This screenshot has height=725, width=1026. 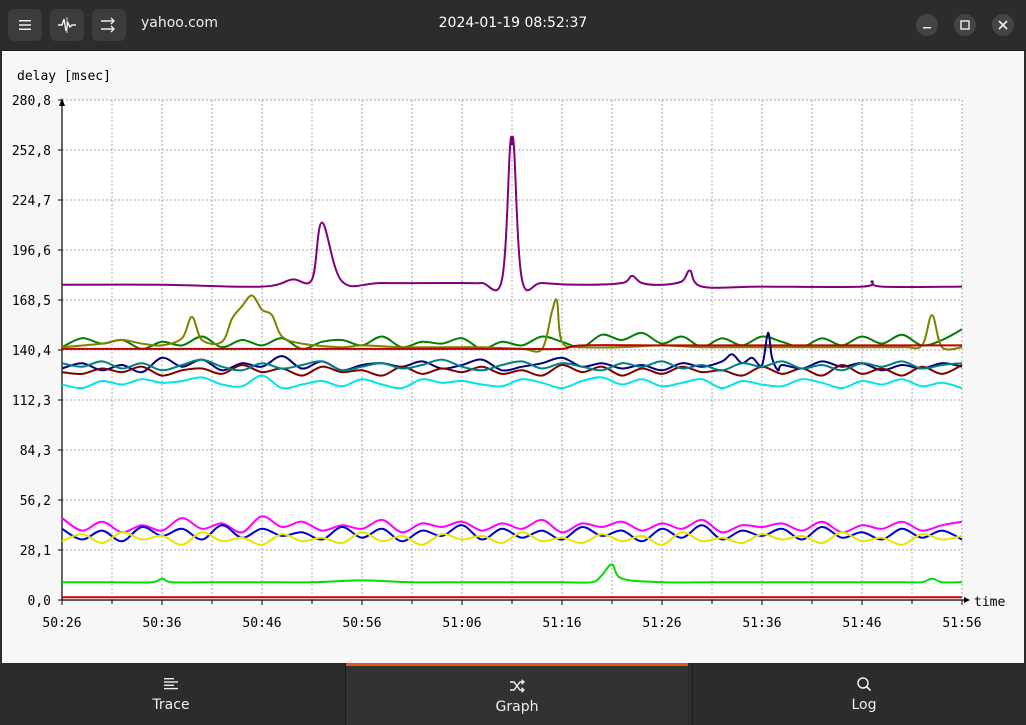 What do you see at coordinates (989, 602) in the screenshot?
I see `x-axis-label: time` at bounding box center [989, 602].